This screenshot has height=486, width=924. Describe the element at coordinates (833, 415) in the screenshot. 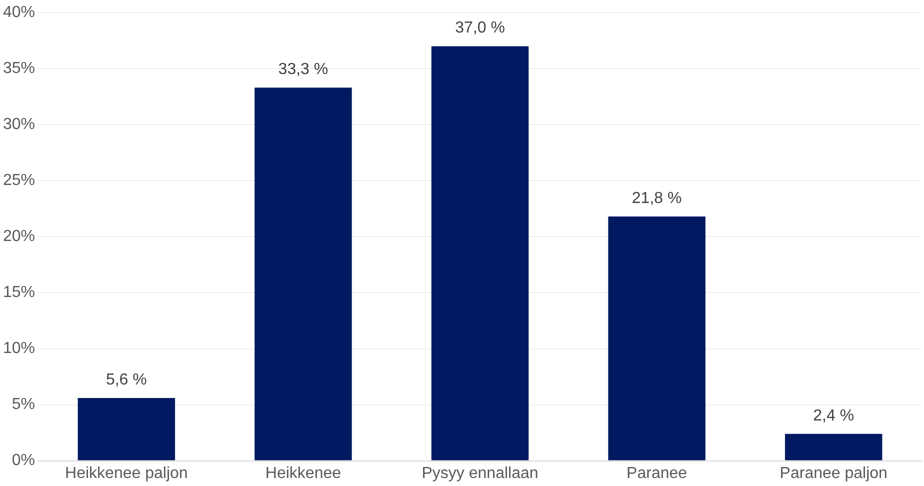

I see `data-label: 2,4 %` at that location.